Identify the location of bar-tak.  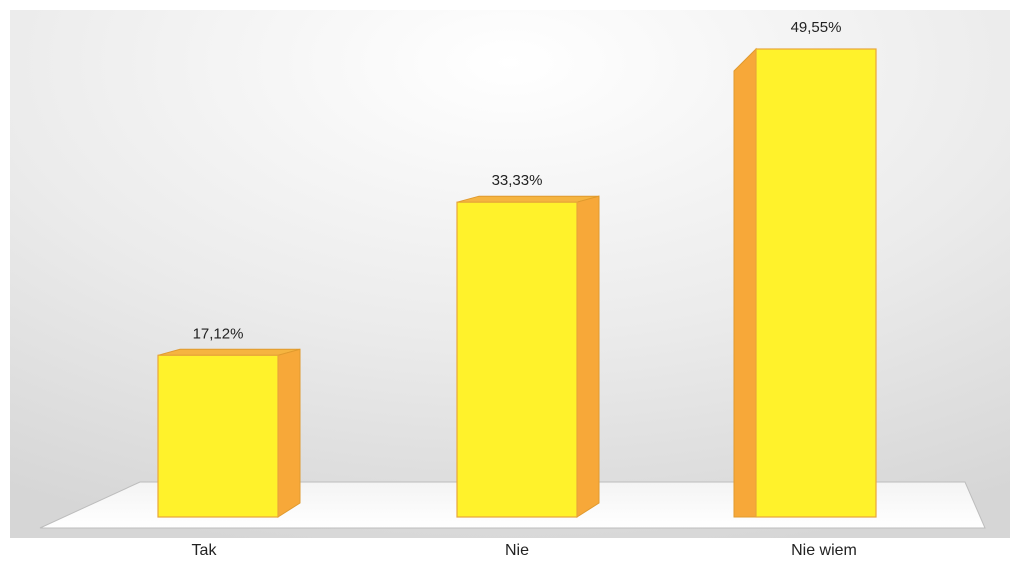
(229, 433).